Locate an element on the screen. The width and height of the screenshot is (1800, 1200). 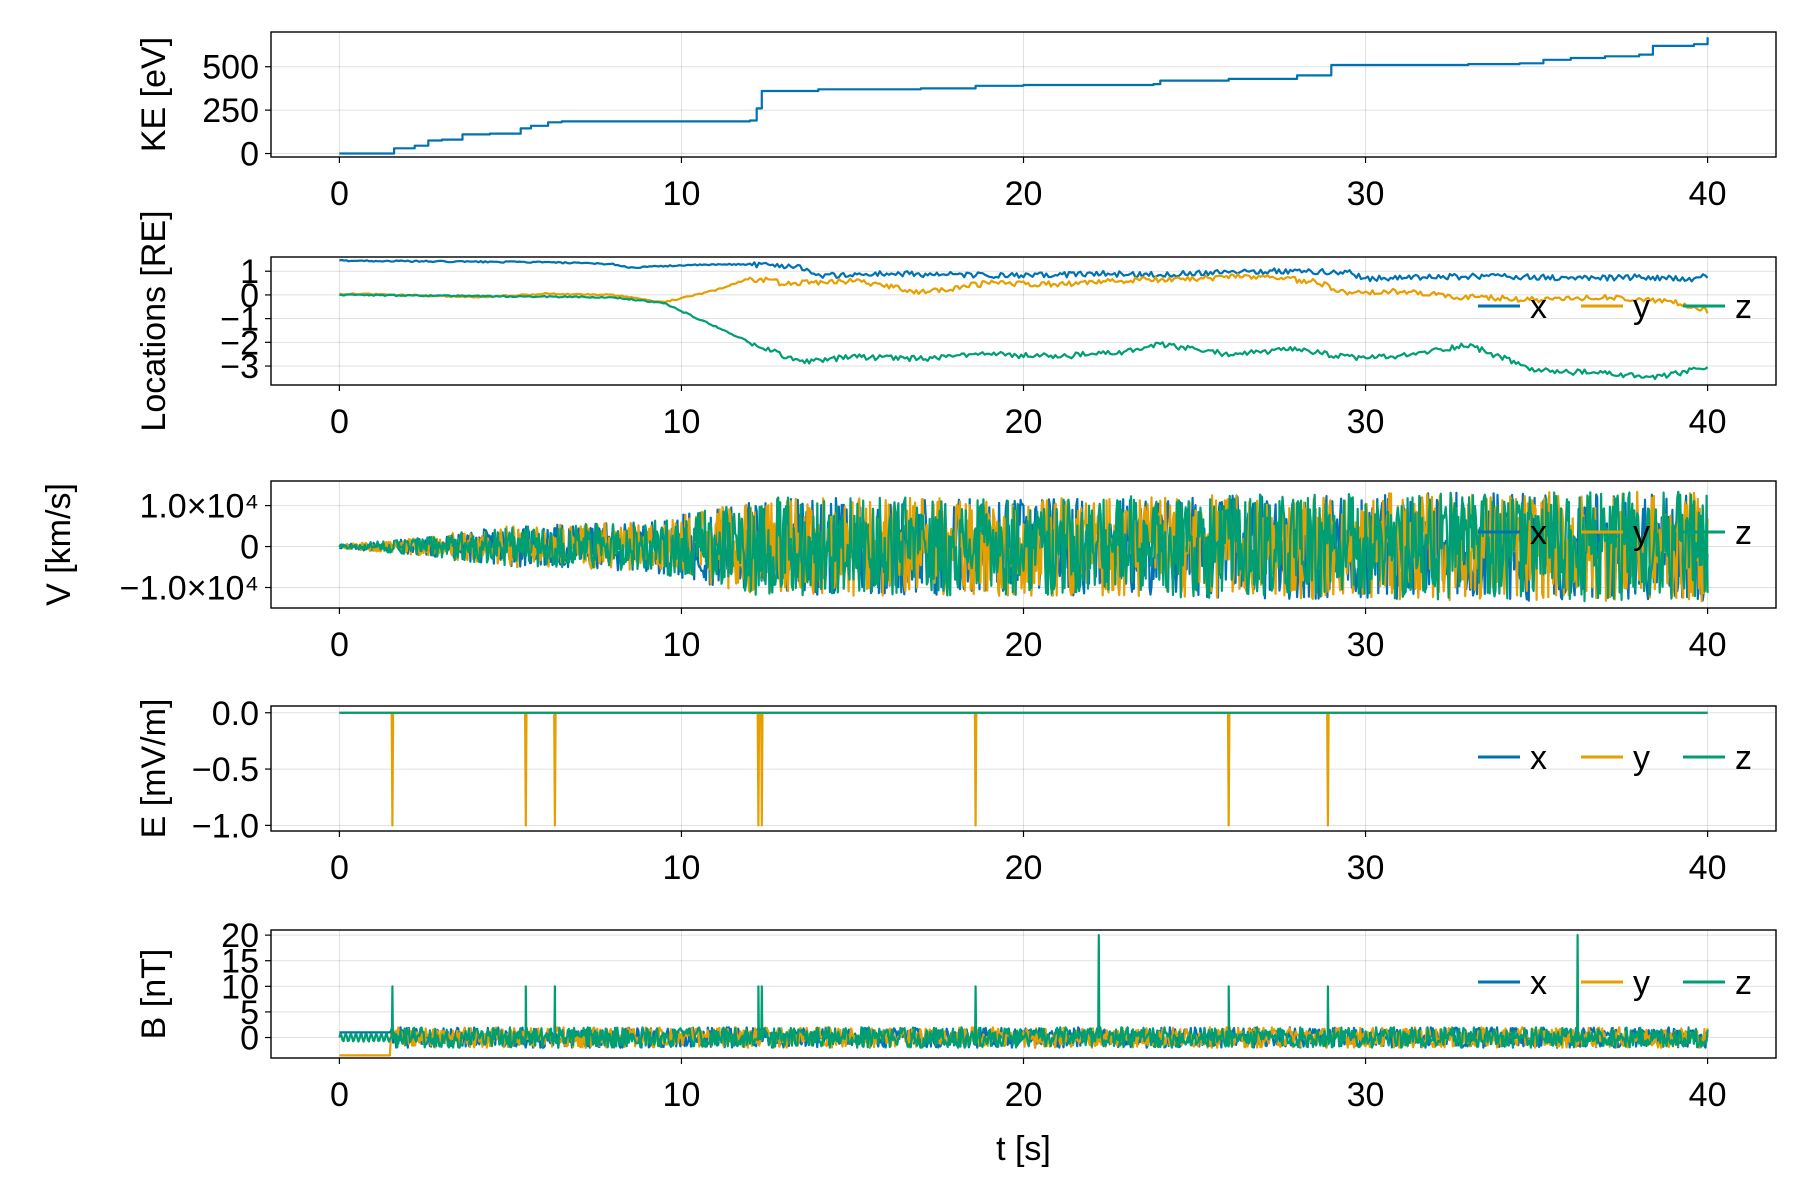
y-axis-label: KE [eV] is located at coordinates (154, 94).